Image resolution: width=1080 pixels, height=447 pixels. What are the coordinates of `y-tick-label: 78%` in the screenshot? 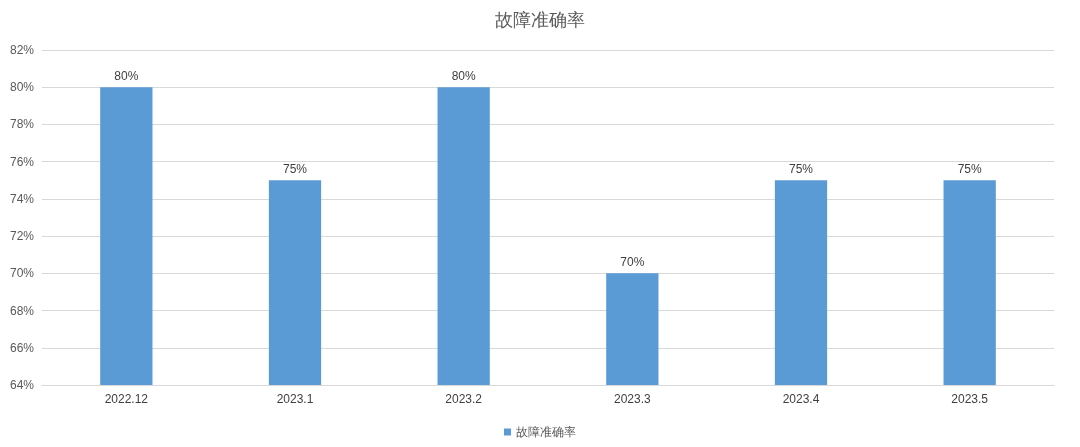 It's located at (22, 124).